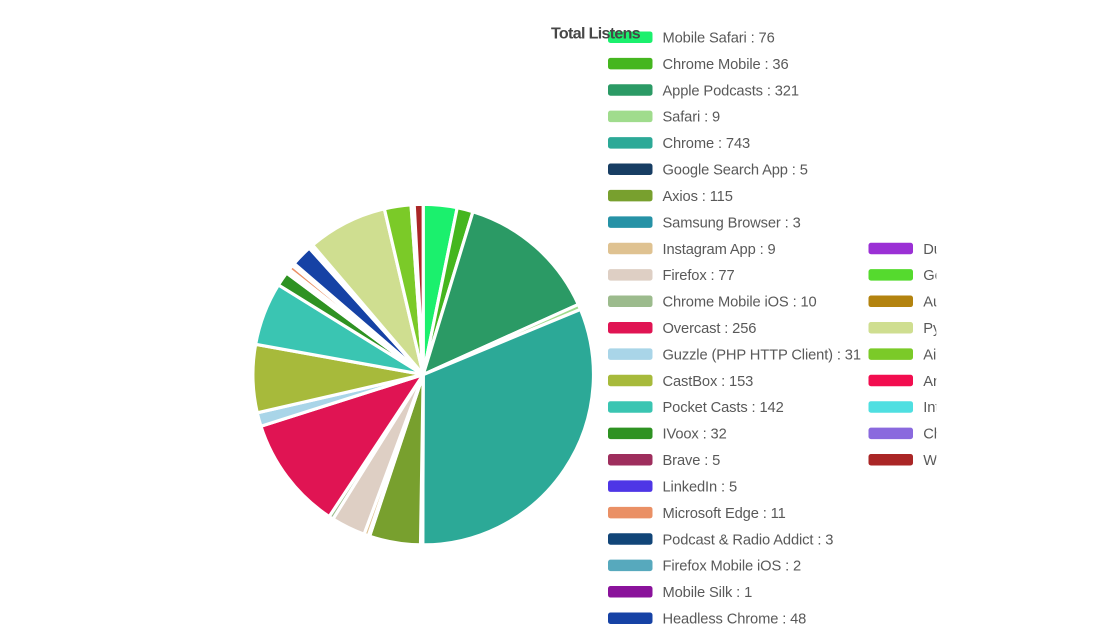 Image resolution: width=1120 pixels, height=627 pixels. Describe the element at coordinates (710, 329) in the screenshot. I see `svg-text: Overcast : 256` at that location.